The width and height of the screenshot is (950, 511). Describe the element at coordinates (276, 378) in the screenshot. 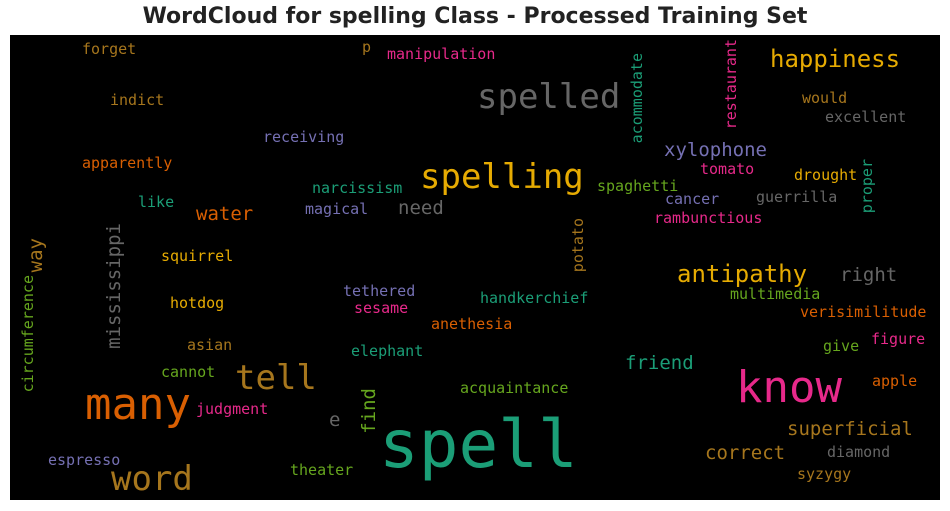

I see `word-tell: tell` at that location.